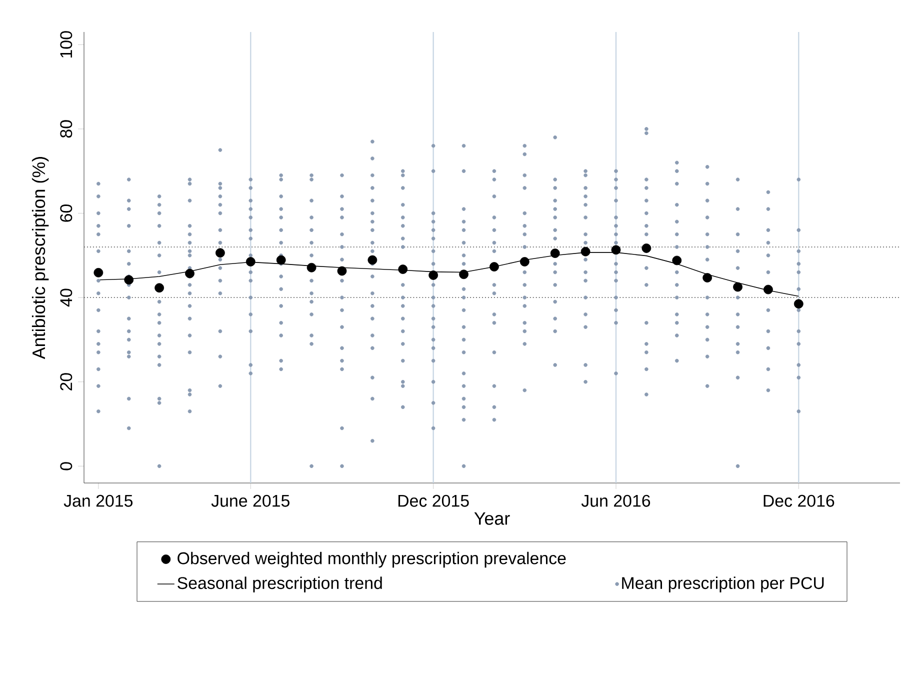  I want to click on y-tick-label: 40, so click(66, 297).